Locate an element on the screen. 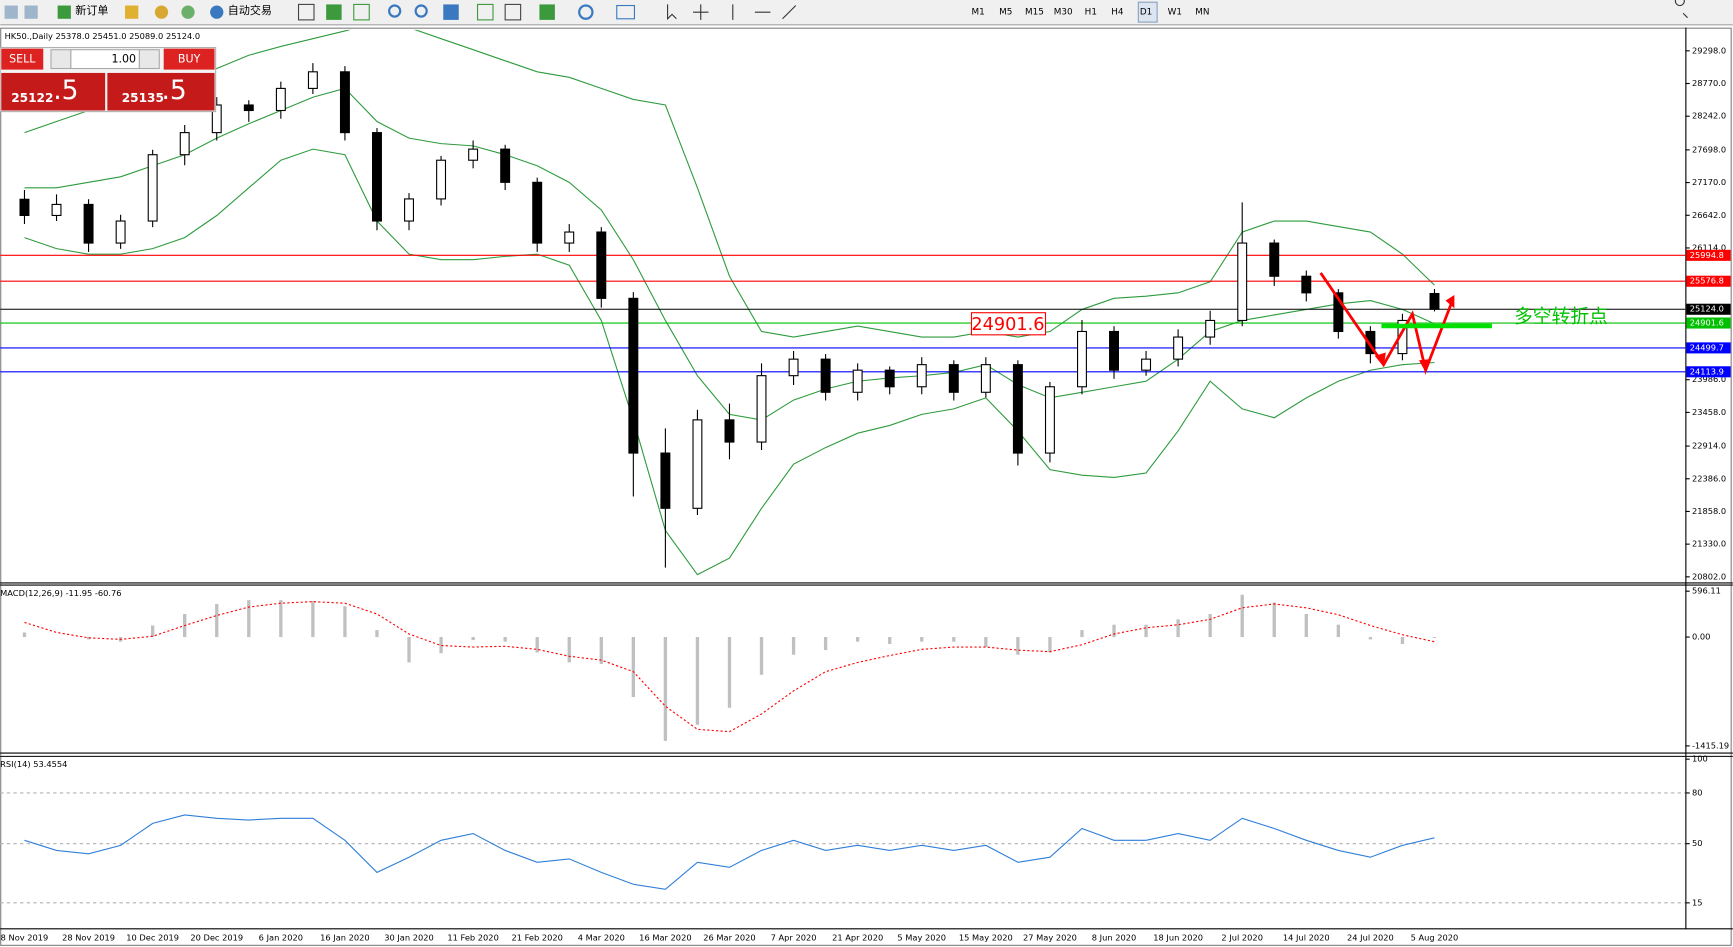 This screenshot has width=1733, height=947. timeframe-button: H4 is located at coordinates (1117, 13).